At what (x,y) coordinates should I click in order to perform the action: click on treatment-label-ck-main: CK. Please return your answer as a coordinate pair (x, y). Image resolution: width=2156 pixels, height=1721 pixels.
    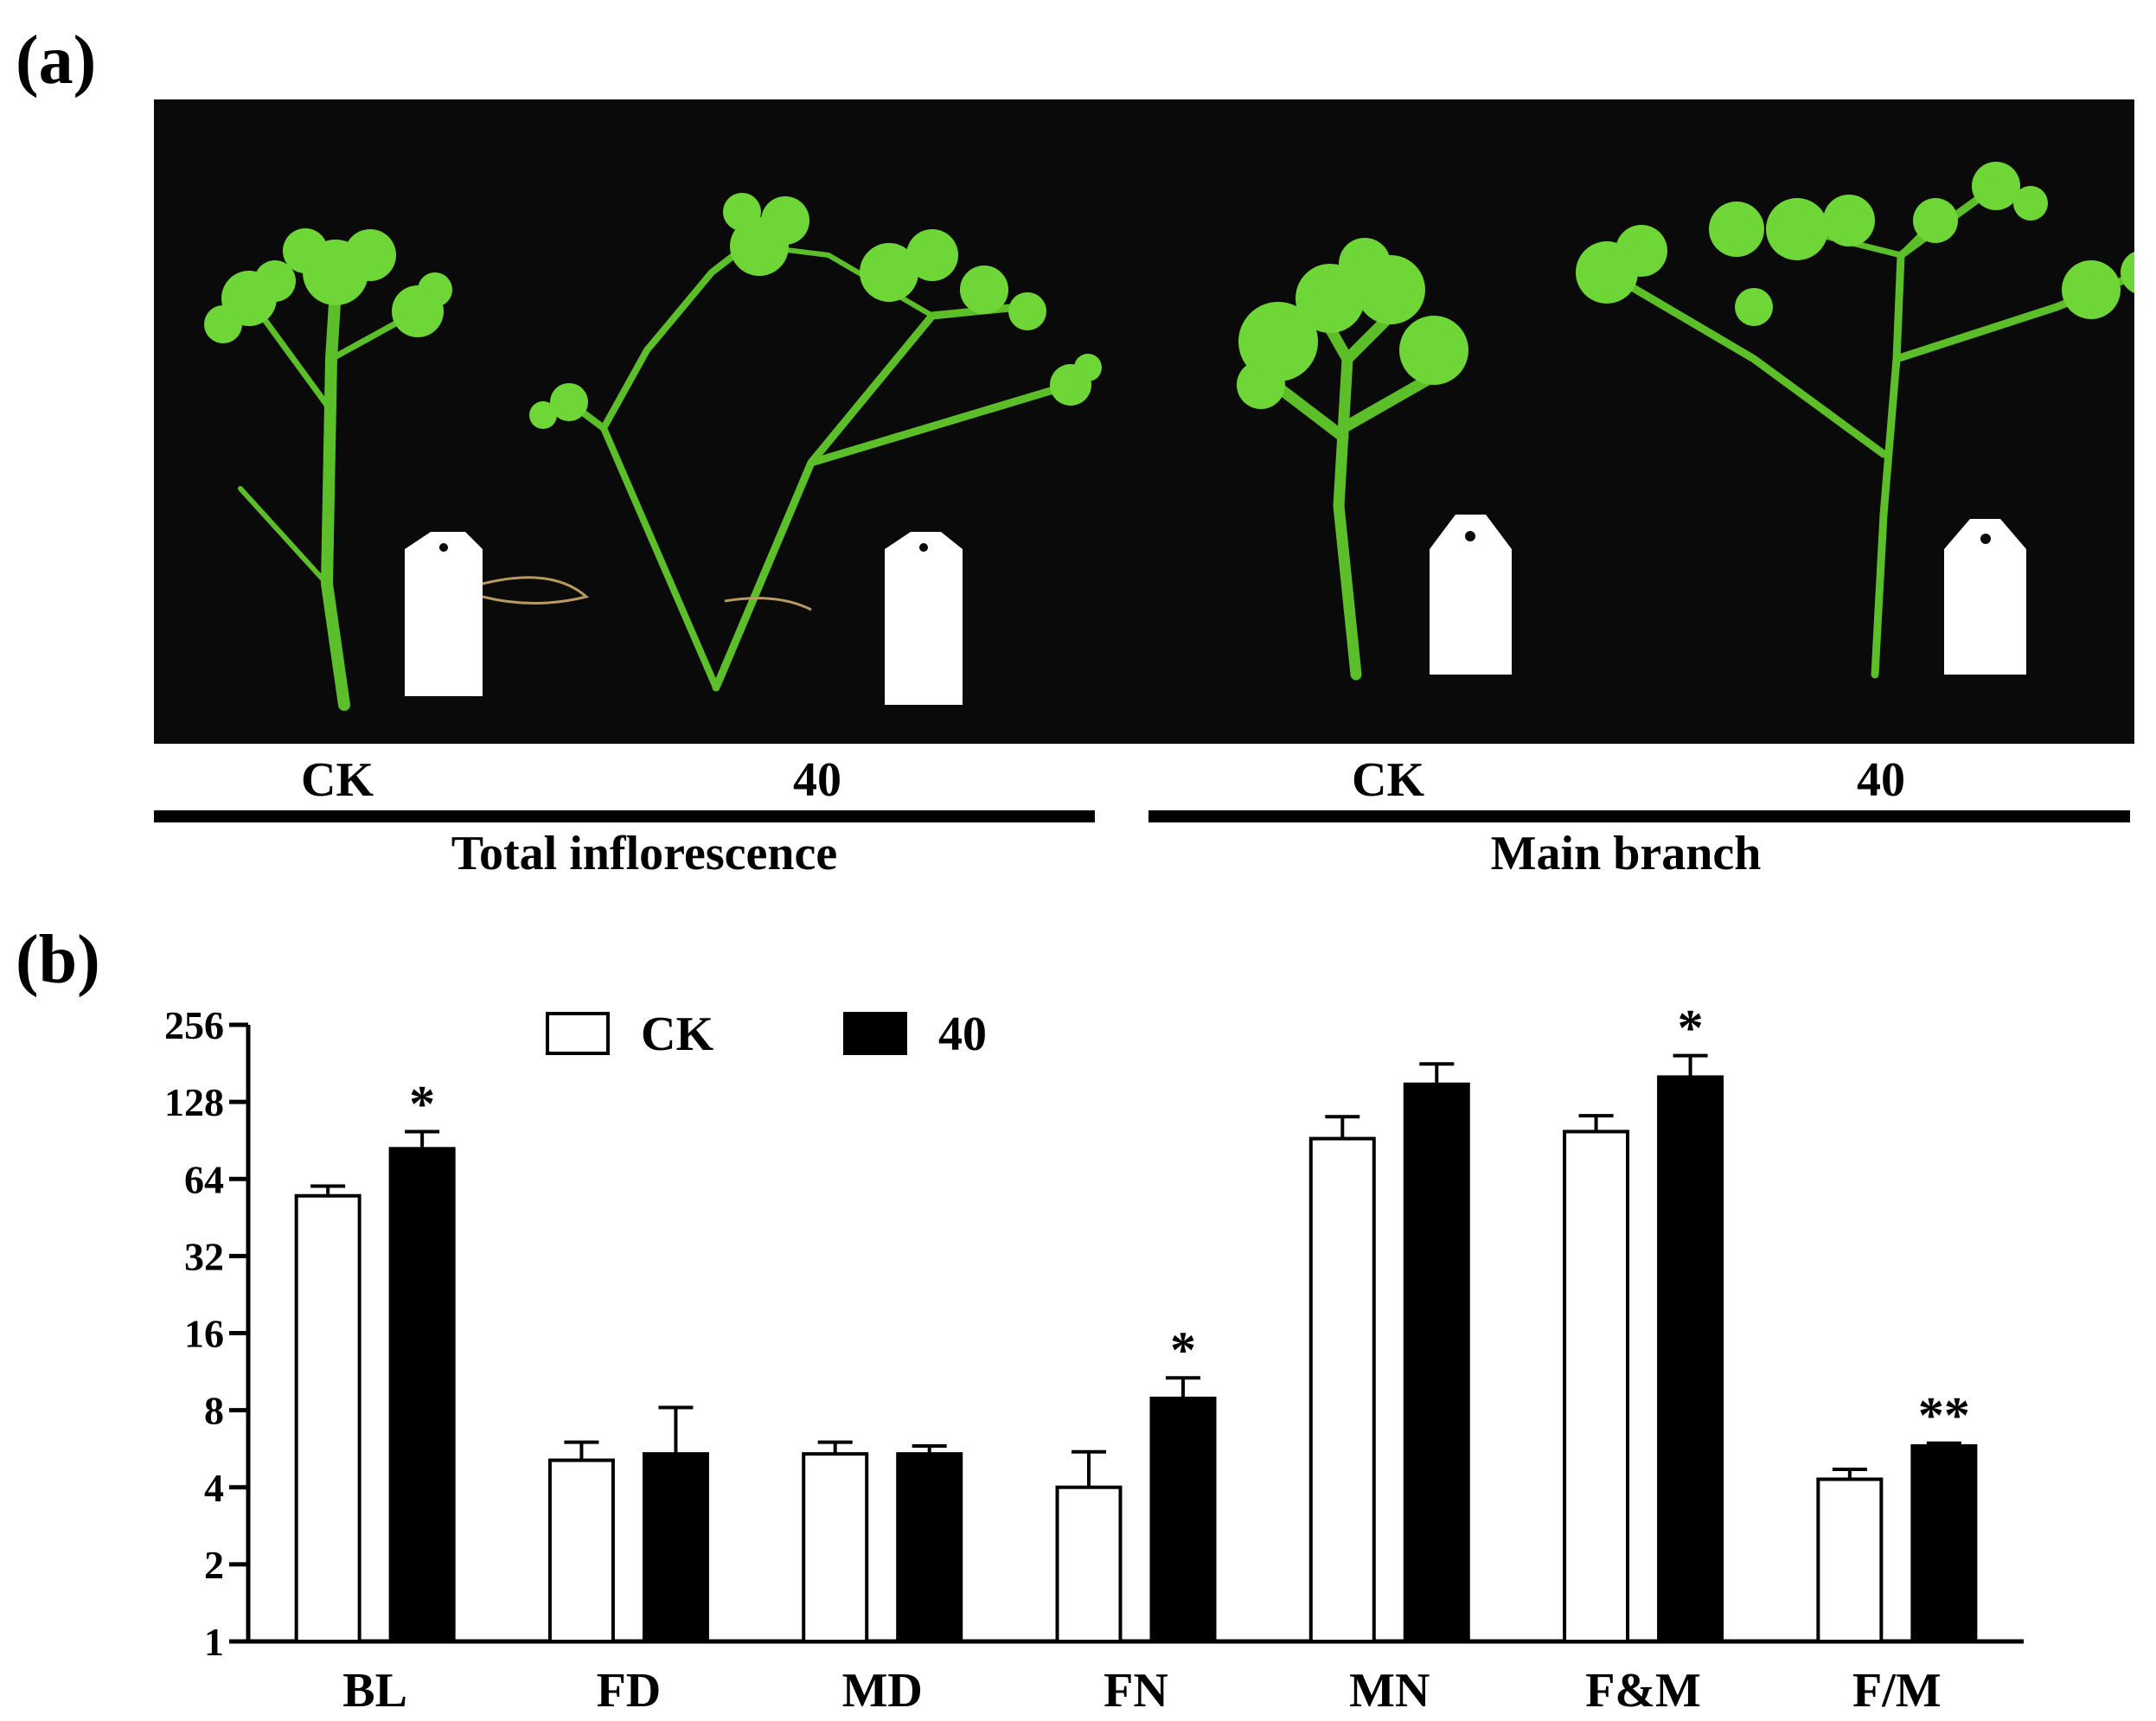
    Looking at the image, I should click on (1388, 780).